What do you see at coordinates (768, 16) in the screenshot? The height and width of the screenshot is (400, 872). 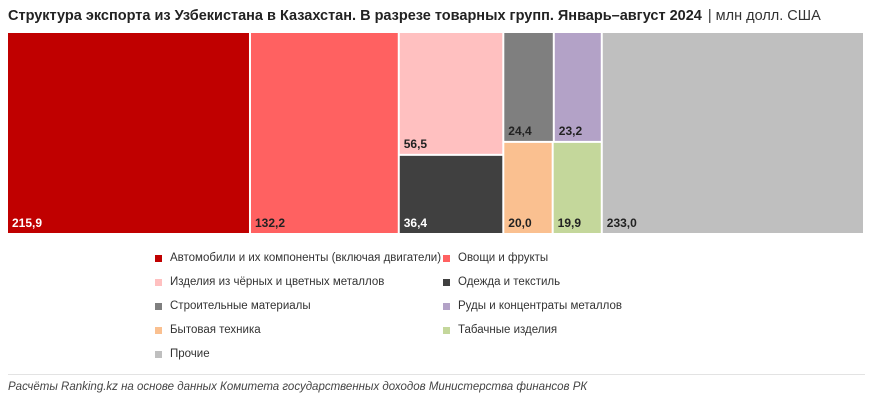 I see `chart-unit: млн долл. США` at bounding box center [768, 16].